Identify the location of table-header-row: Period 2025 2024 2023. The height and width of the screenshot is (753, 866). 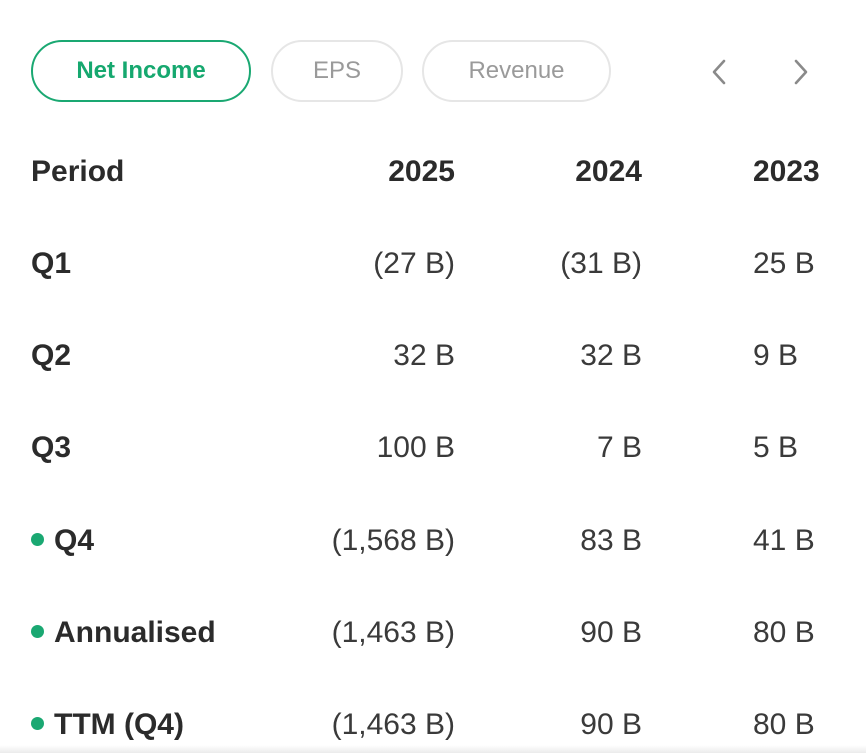
(412, 172).